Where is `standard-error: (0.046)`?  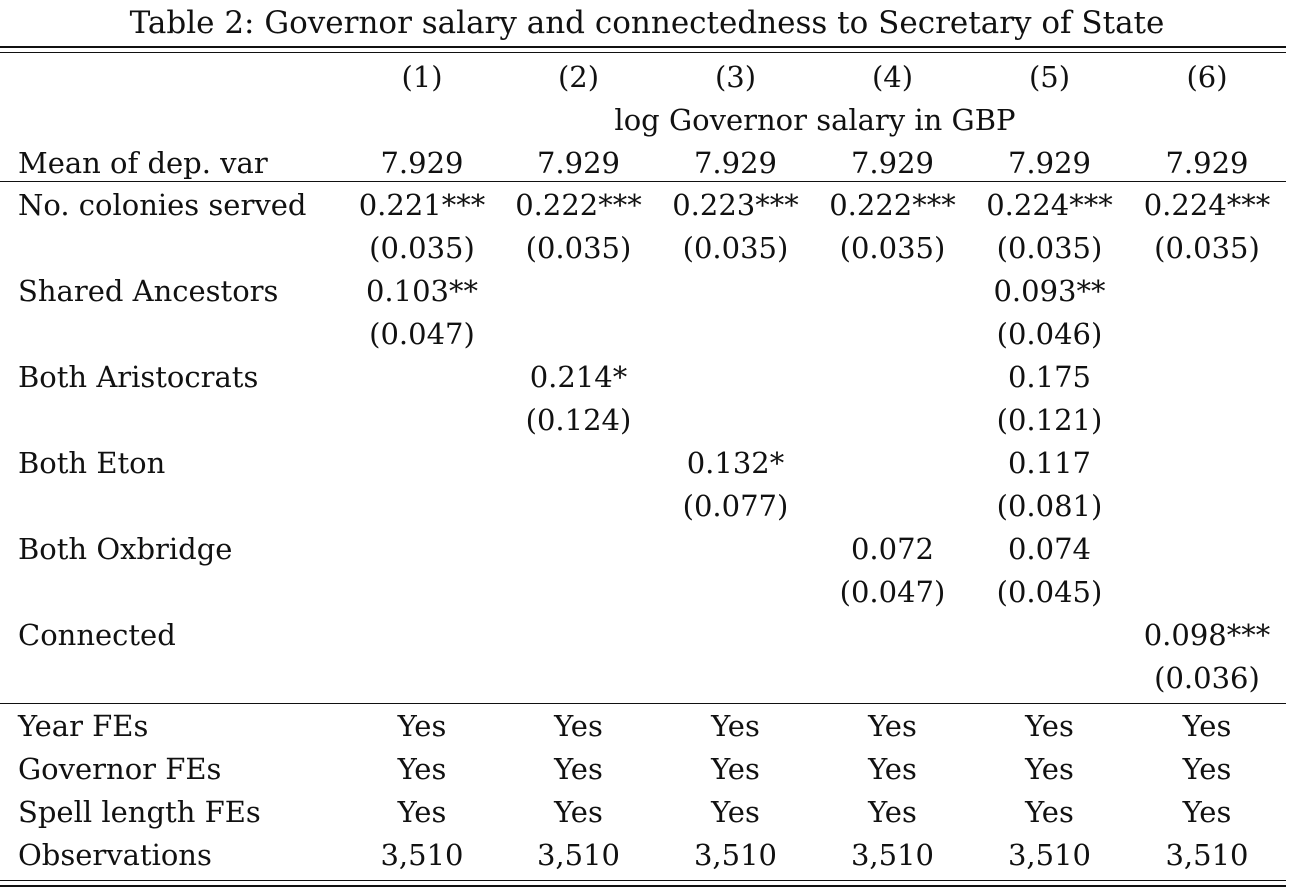 standard-error: (0.046) is located at coordinates (1049, 334).